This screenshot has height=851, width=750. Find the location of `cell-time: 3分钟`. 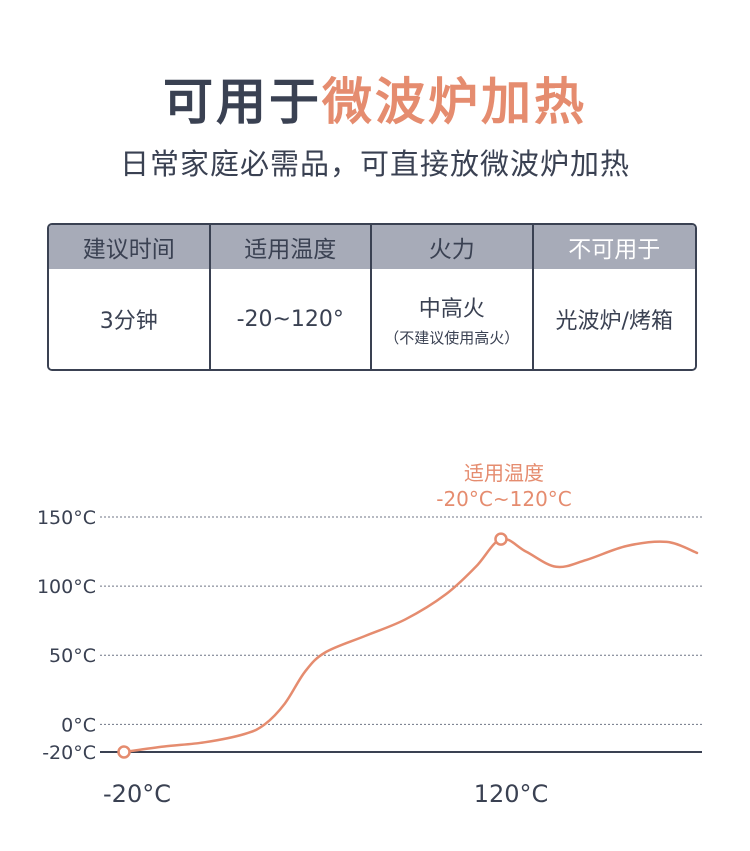

cell-time: 3分钟 is located at coordinates (130, 319).